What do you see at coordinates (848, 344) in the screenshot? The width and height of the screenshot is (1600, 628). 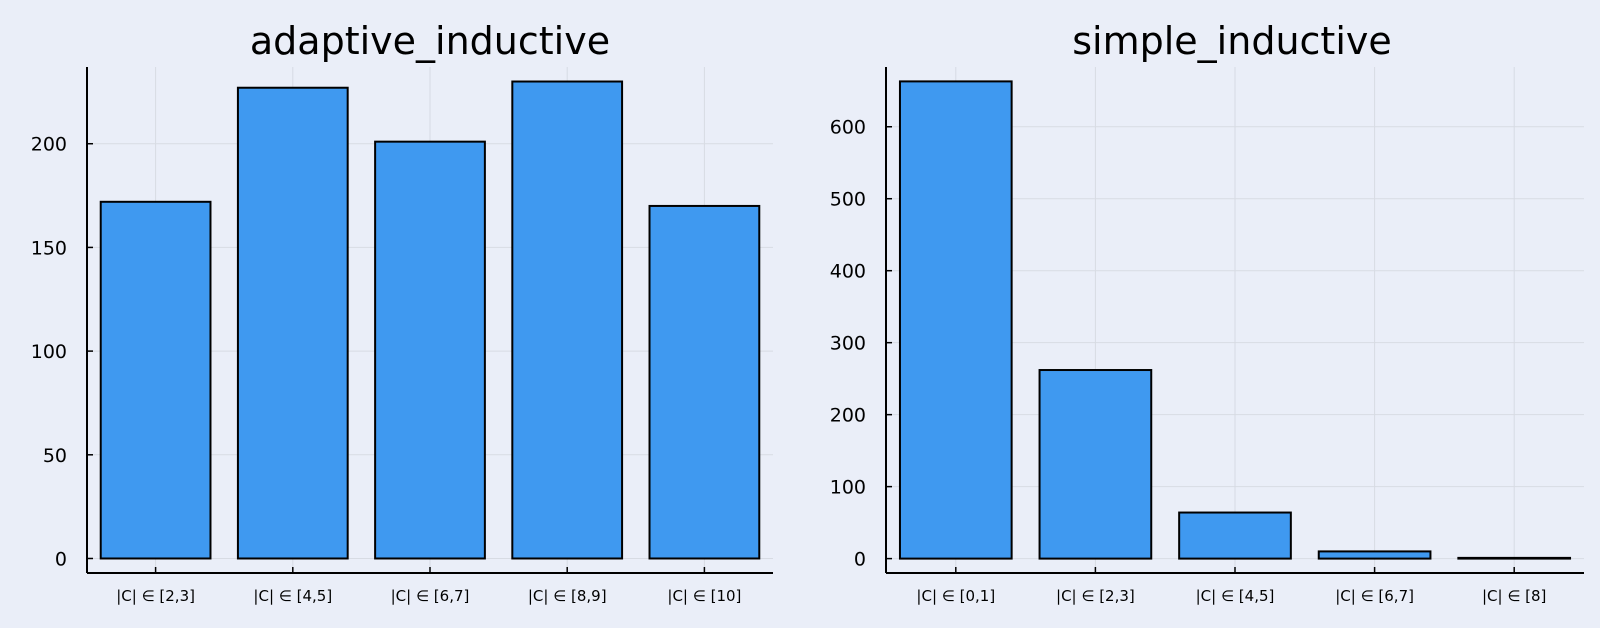 I see `y-tick-label: 300` at bounding box center [848, 344].